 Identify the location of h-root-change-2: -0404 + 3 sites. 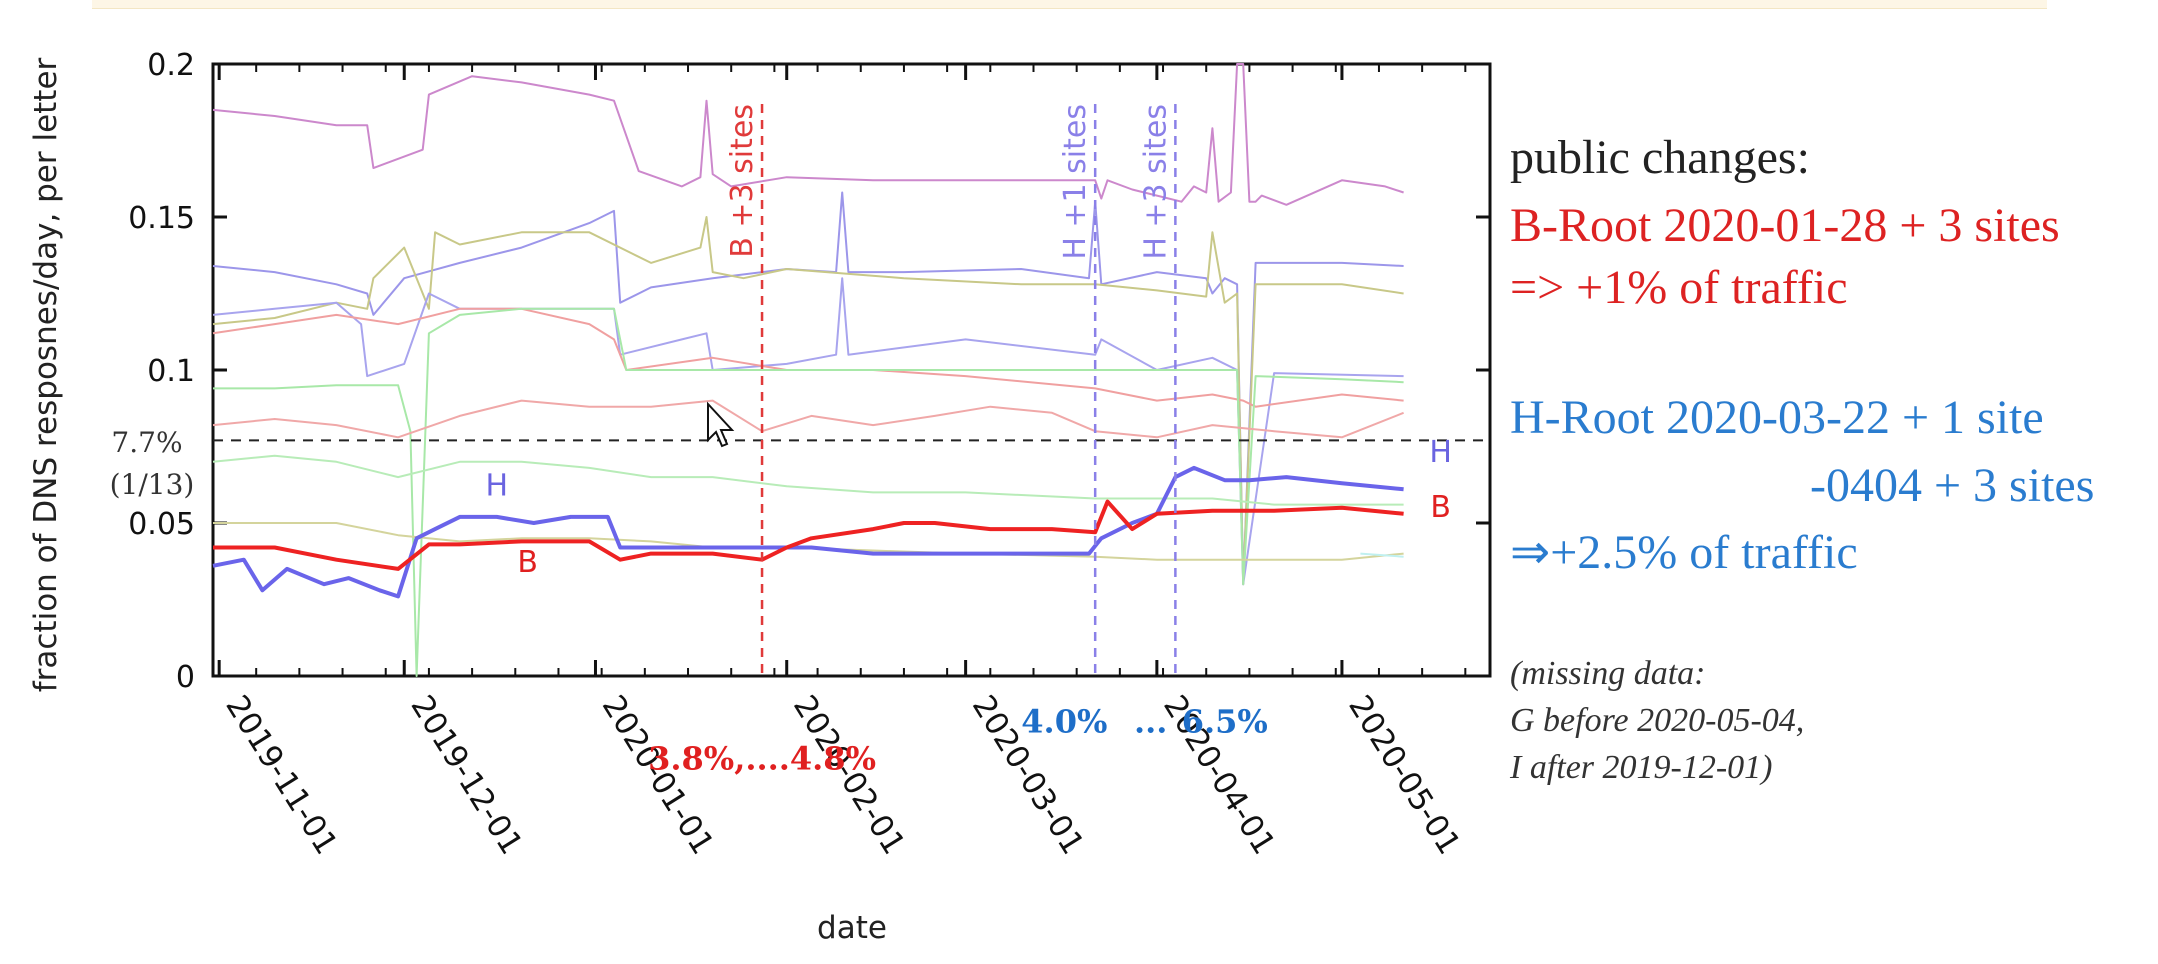
(1952, 485).